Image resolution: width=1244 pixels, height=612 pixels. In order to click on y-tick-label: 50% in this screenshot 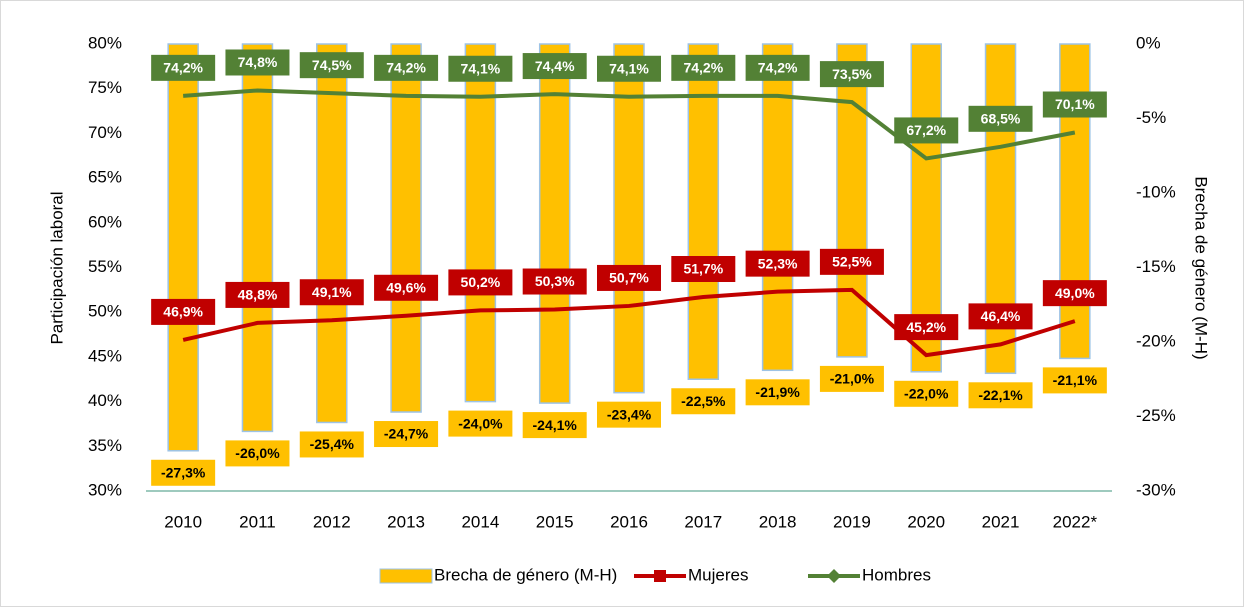, I will do `click(105, 311)`.